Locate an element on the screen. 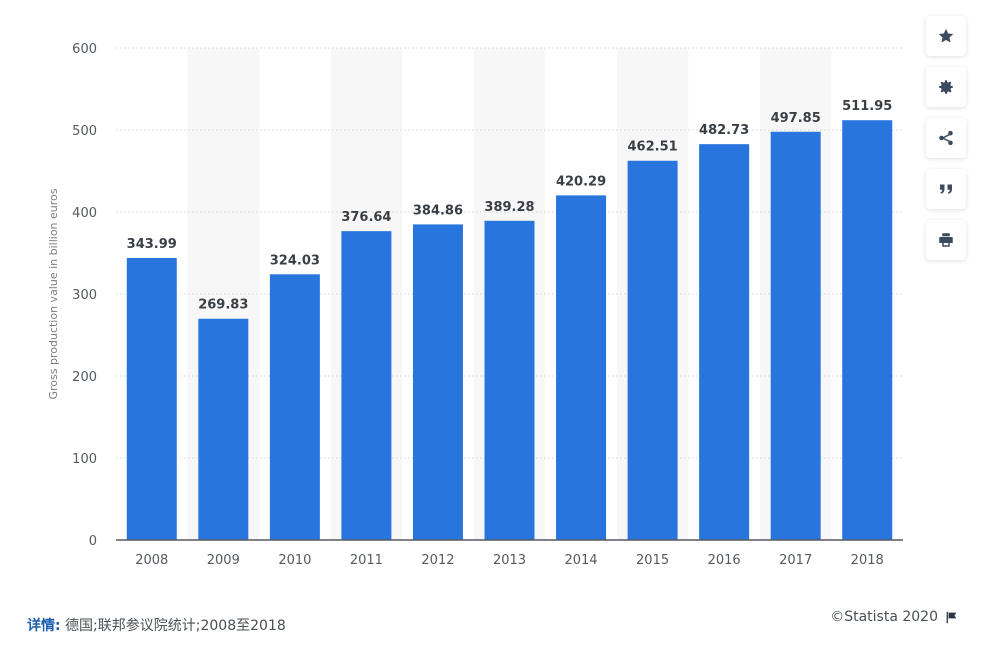  data-label: 389.28 is located at coordinates (509, 207).